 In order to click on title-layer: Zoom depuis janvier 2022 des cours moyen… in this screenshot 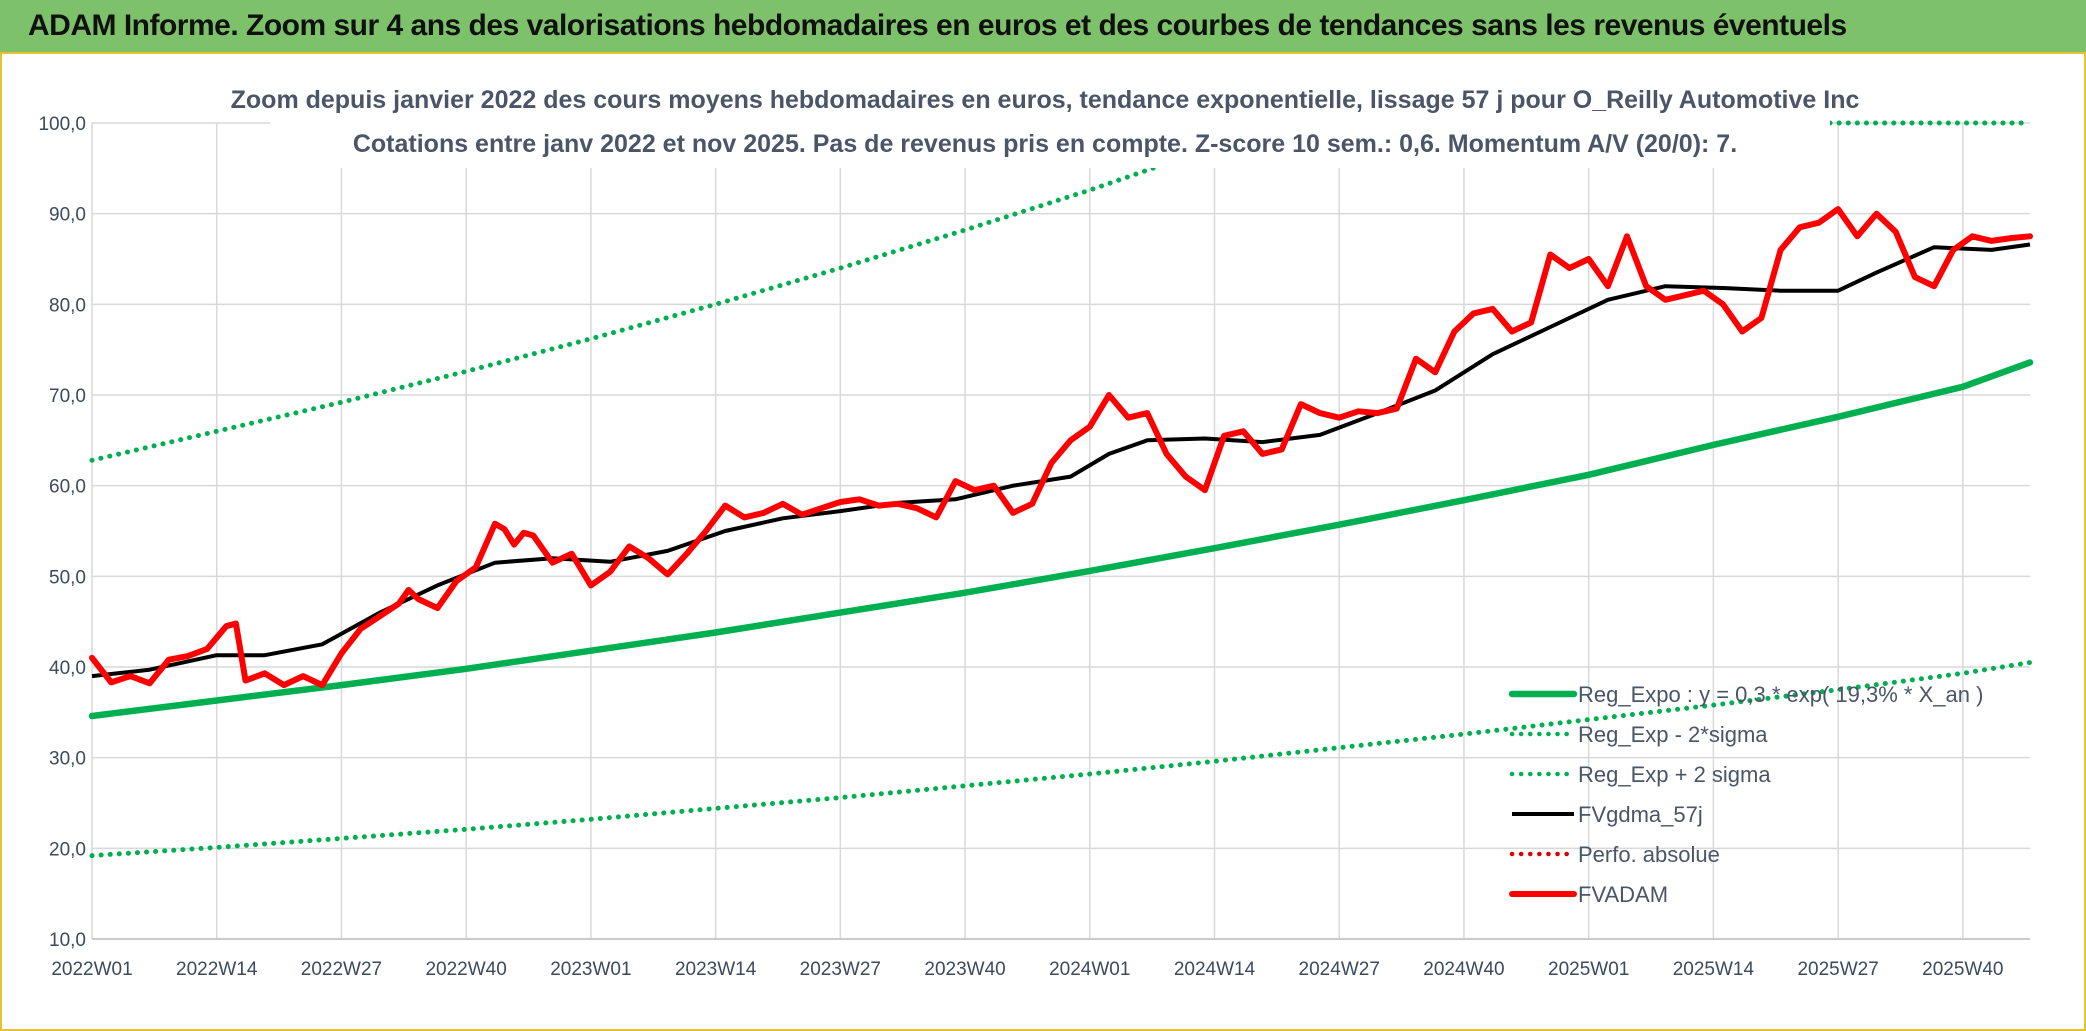, I will do `click(1045, 123)`.